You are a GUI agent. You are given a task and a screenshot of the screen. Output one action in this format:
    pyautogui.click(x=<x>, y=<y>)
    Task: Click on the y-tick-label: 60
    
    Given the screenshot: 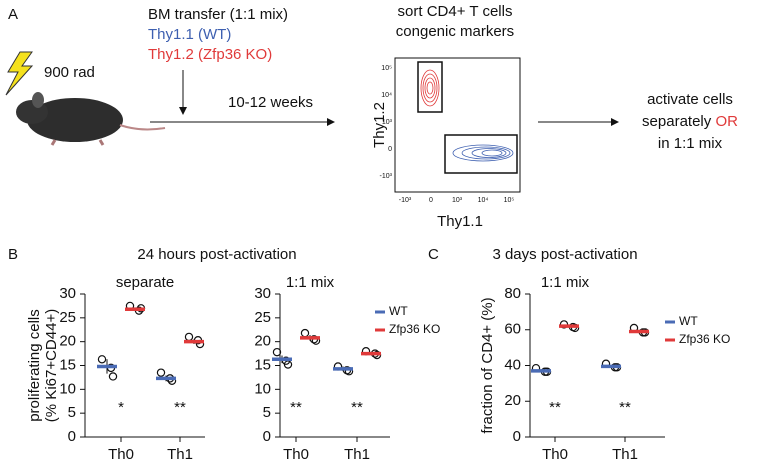 What is the action you would take?
    pyautogui.click(x=512, y=329)
    